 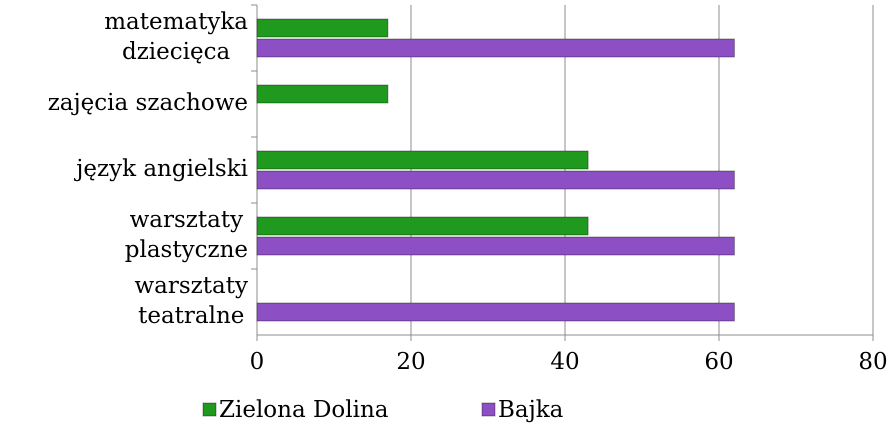 I want to click on x-tick-label: 60, so click(x=718, y=362).